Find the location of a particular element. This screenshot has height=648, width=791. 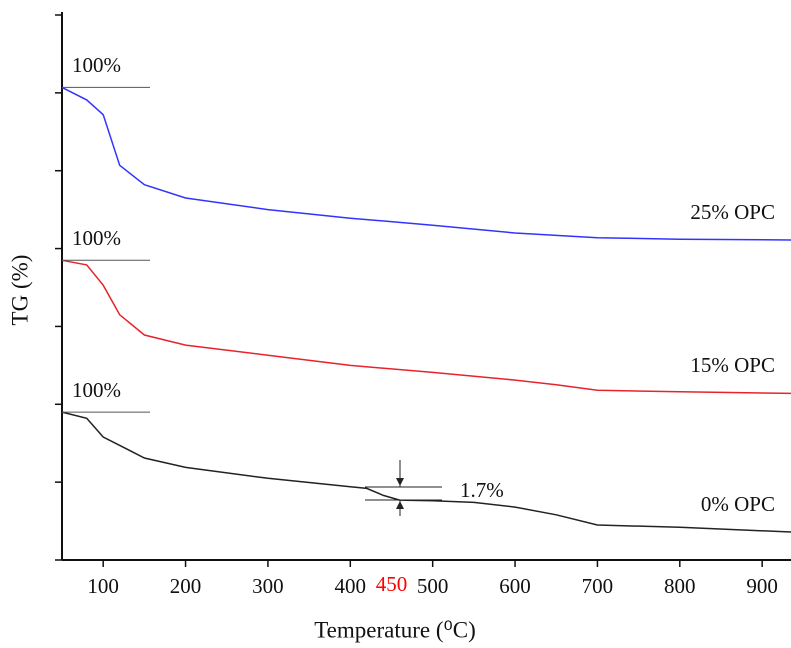

series-label: 15% OPC is located at coordinates (732, 365).